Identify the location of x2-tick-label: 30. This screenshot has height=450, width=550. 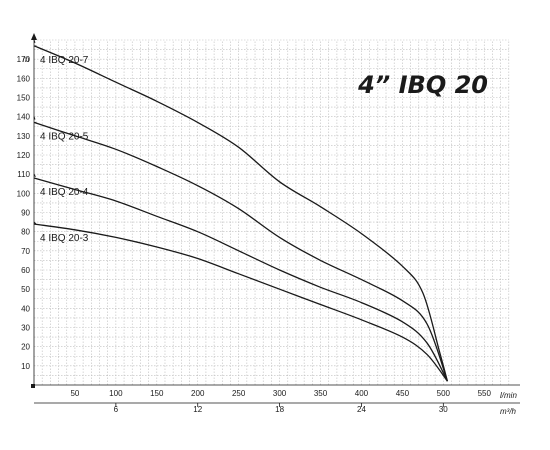
(443, 409).